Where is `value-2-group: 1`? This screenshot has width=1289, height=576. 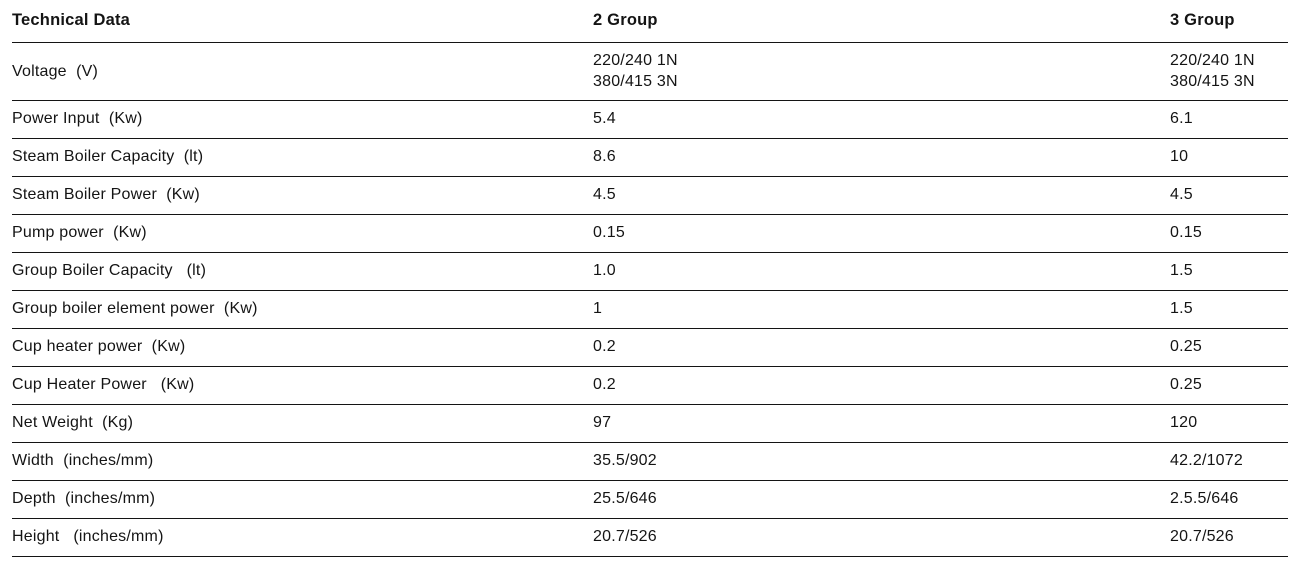
value-2-group: 1 is located at coordinates (598, 308).